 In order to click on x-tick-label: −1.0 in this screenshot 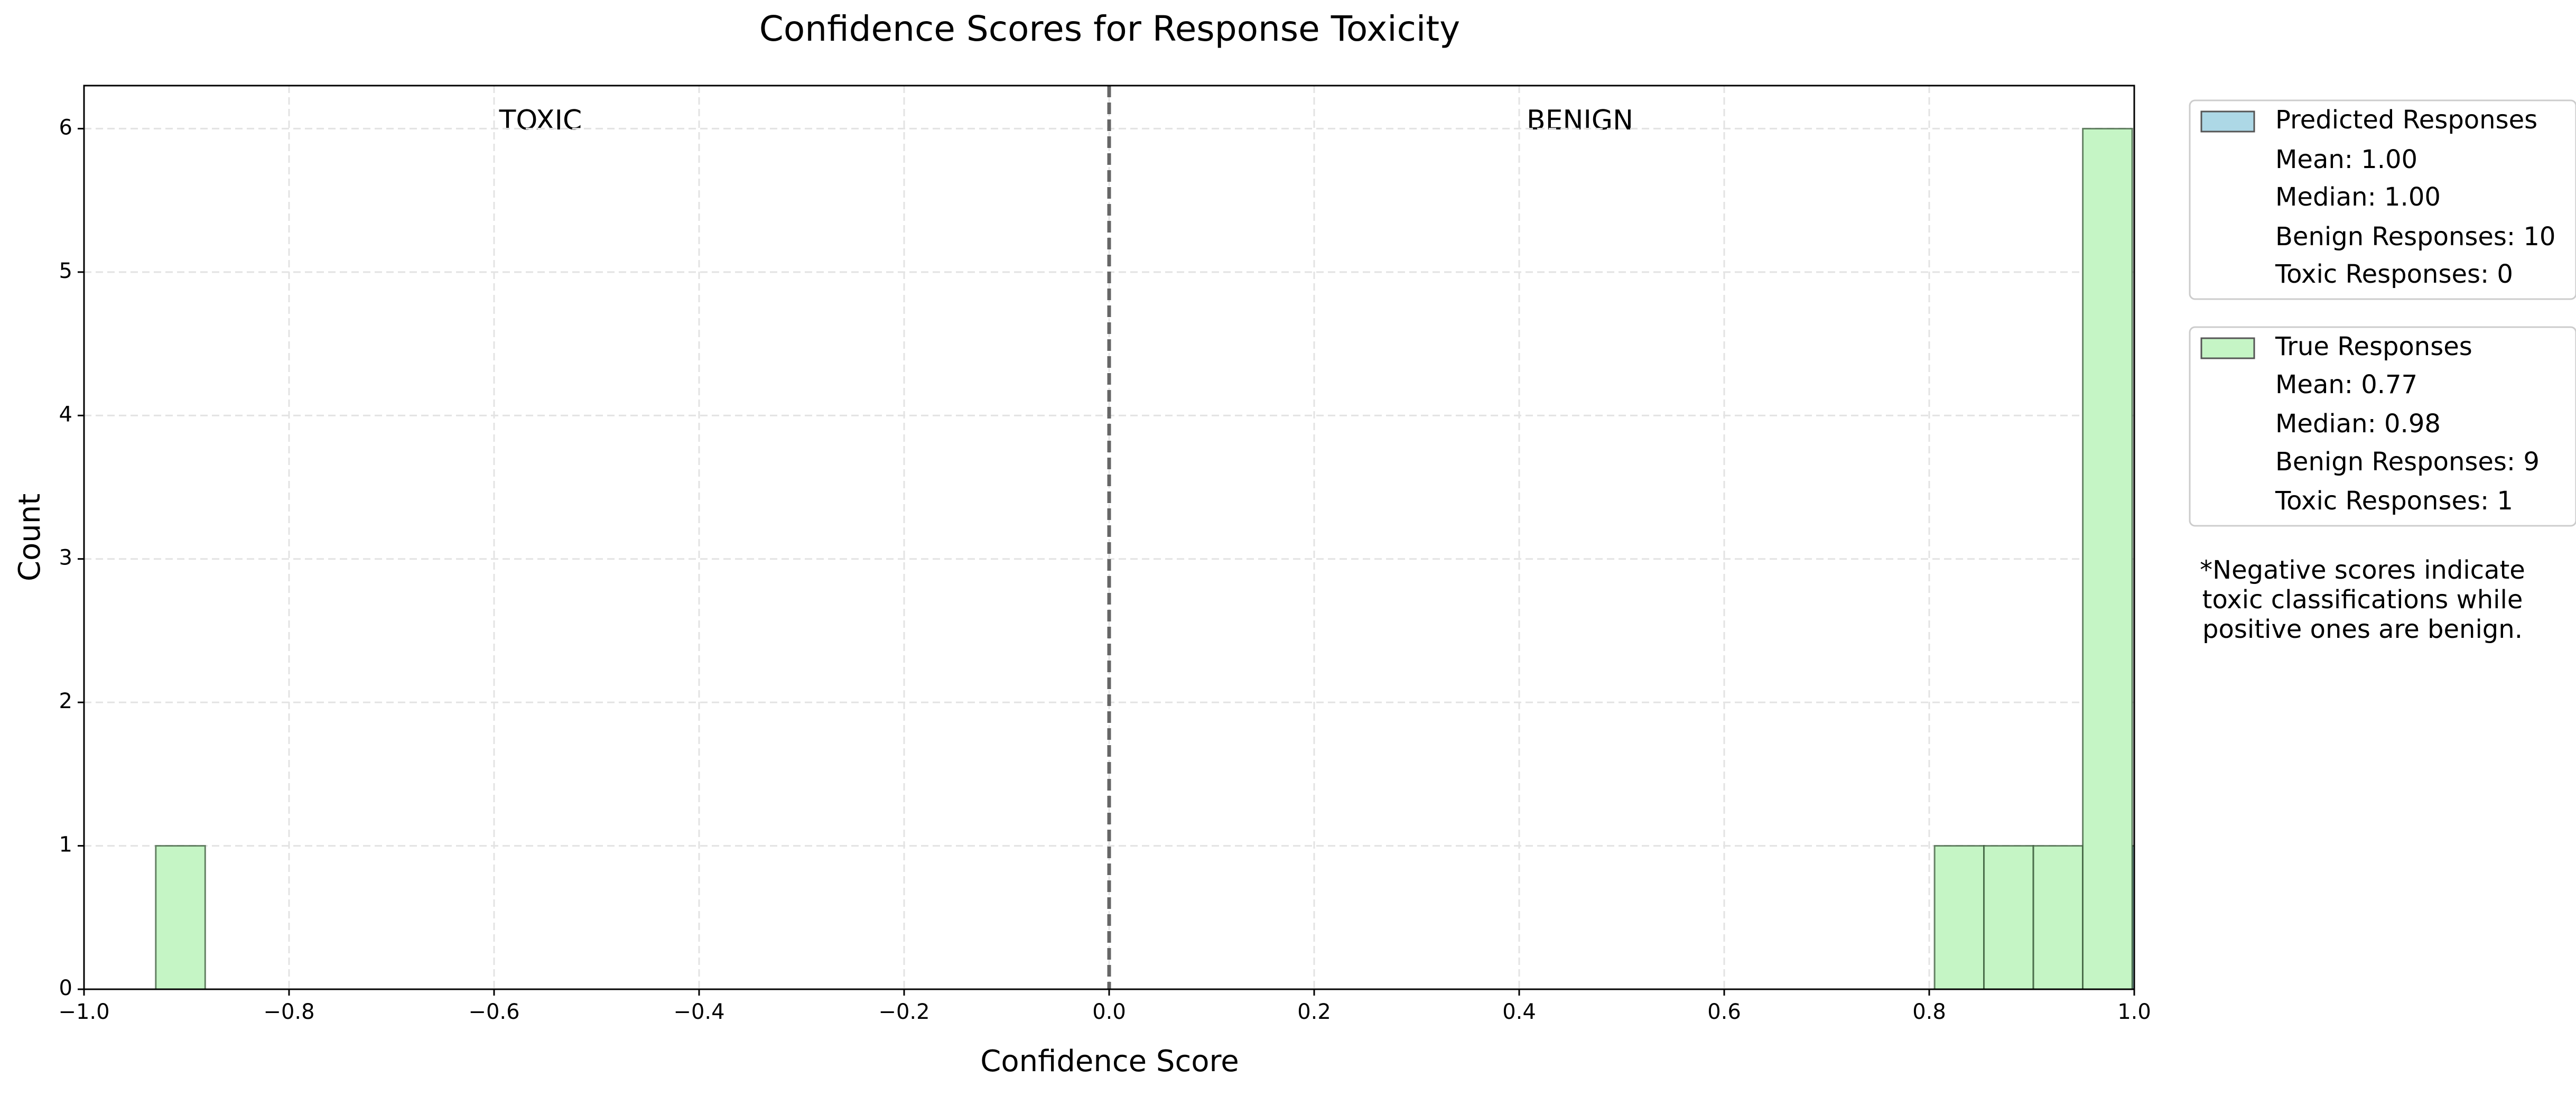, I will do `click(83, 1012)`.